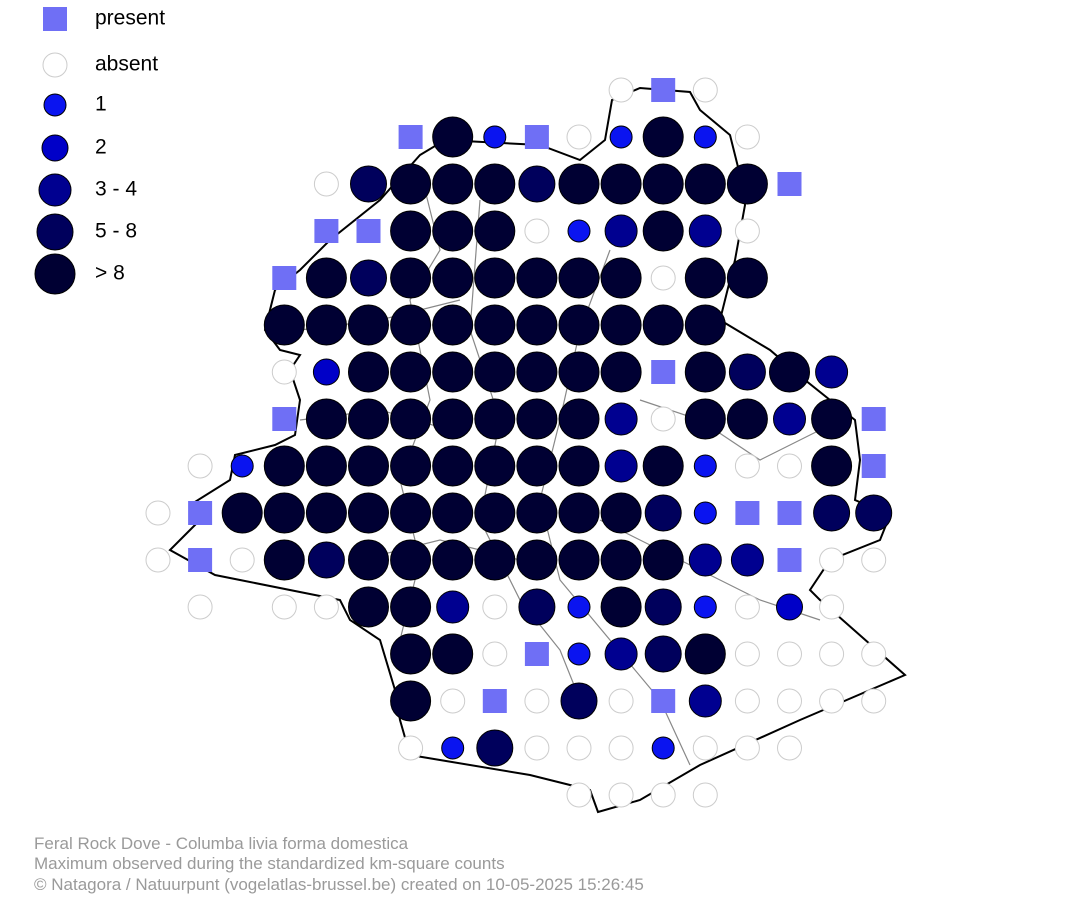  Describe the element at coordinates (116, 231) in the screenshot. I see `legend-label: 5 - 8` at that location.